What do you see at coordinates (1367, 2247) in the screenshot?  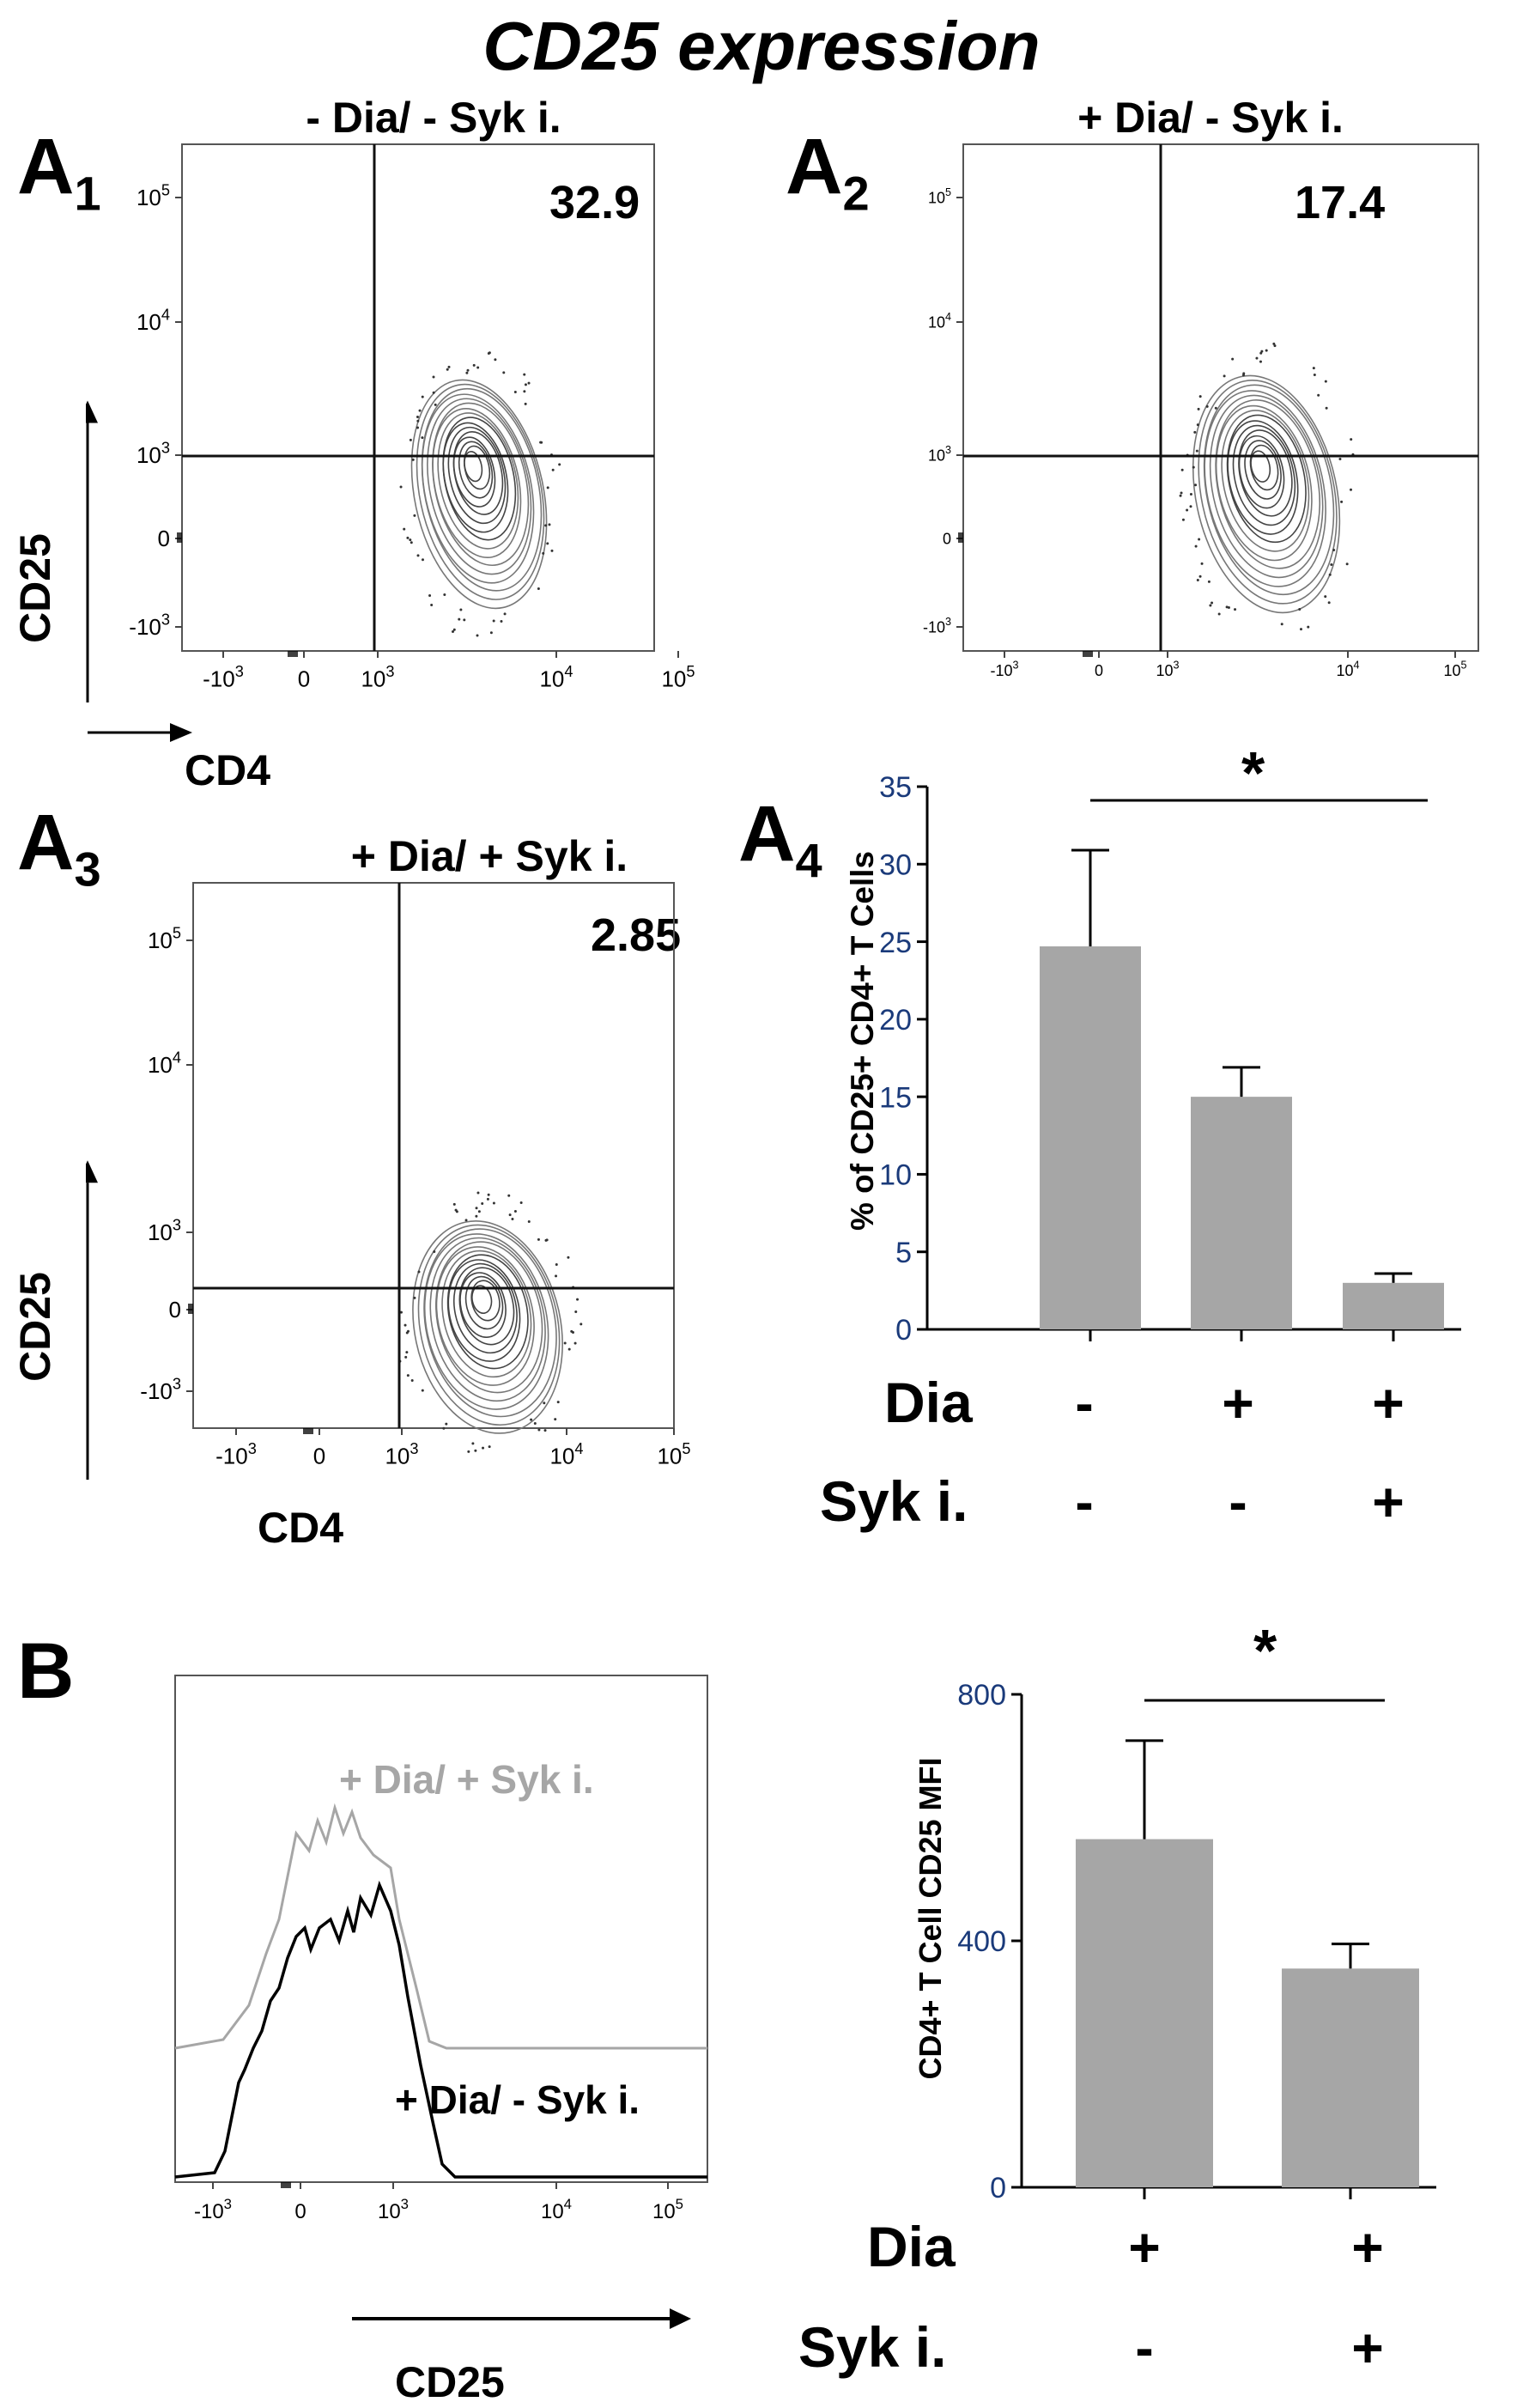 I see `b-dia-sign-2: +` at bounding box center [1367, 2247].